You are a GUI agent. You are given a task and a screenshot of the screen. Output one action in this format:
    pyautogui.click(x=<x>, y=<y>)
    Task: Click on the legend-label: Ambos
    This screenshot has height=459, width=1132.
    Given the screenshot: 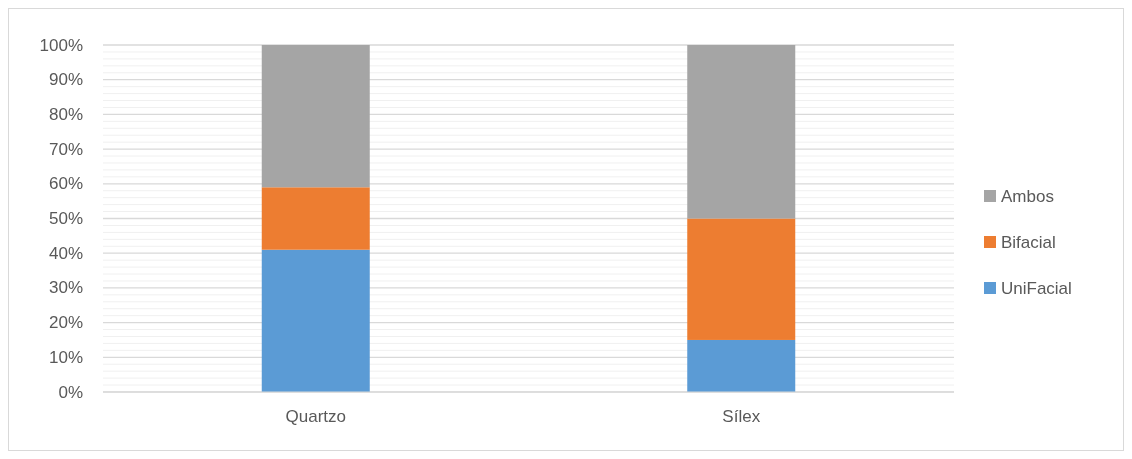 What is the action you would take?
    pyautogui.click(x=1027, y=196)
    